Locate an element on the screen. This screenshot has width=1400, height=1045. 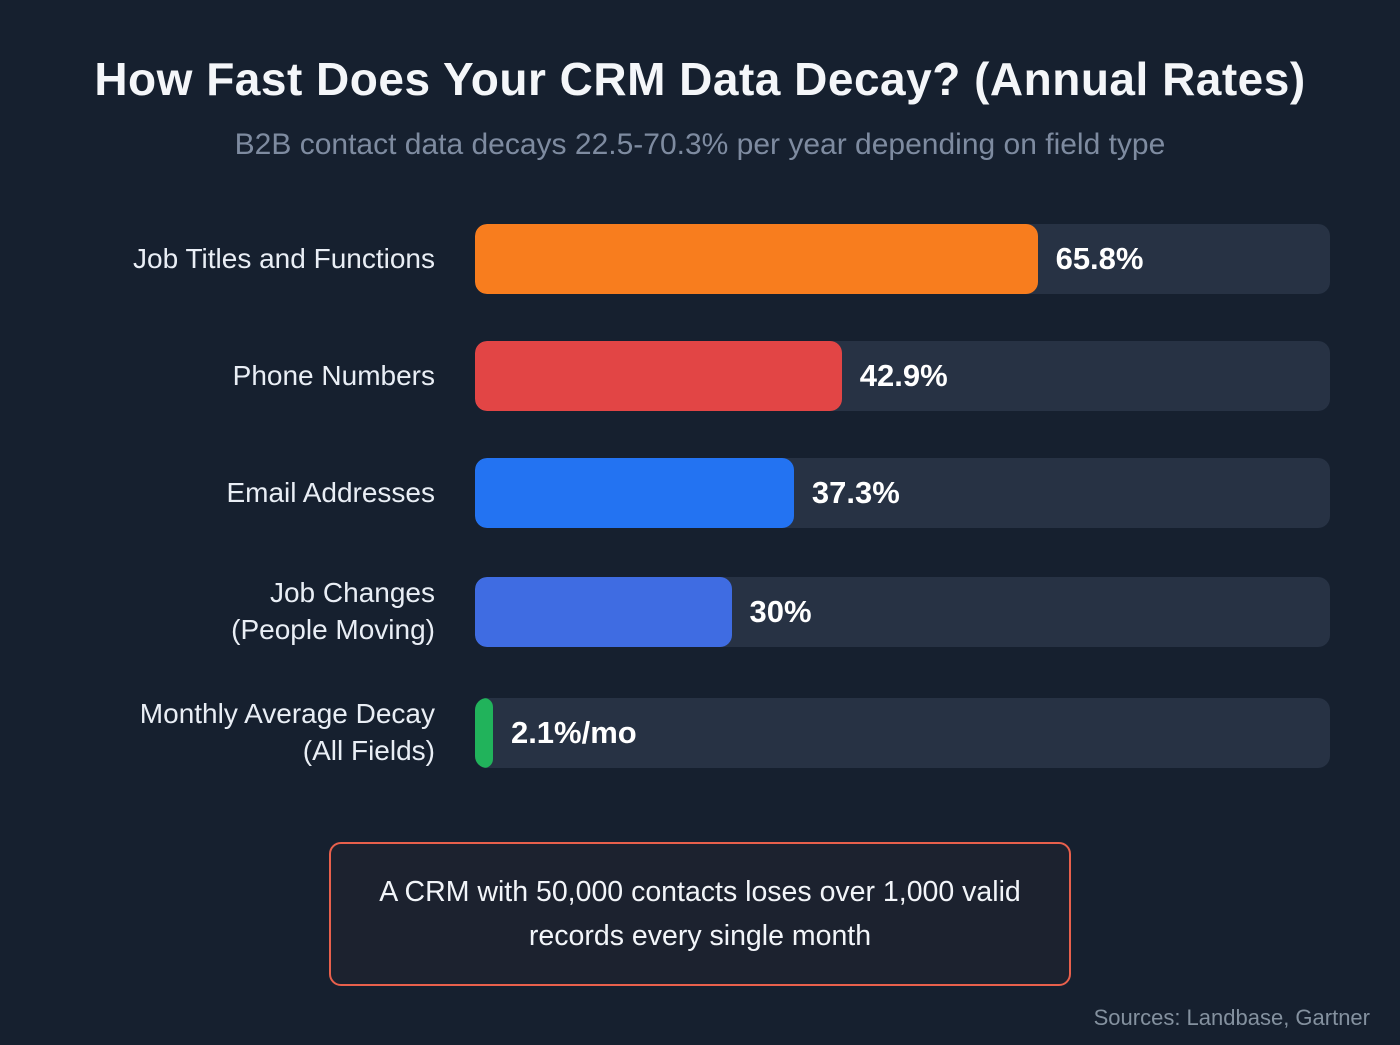
chart-row: Job Titles and Functions 65.8% is located at coordinates (700, 259).